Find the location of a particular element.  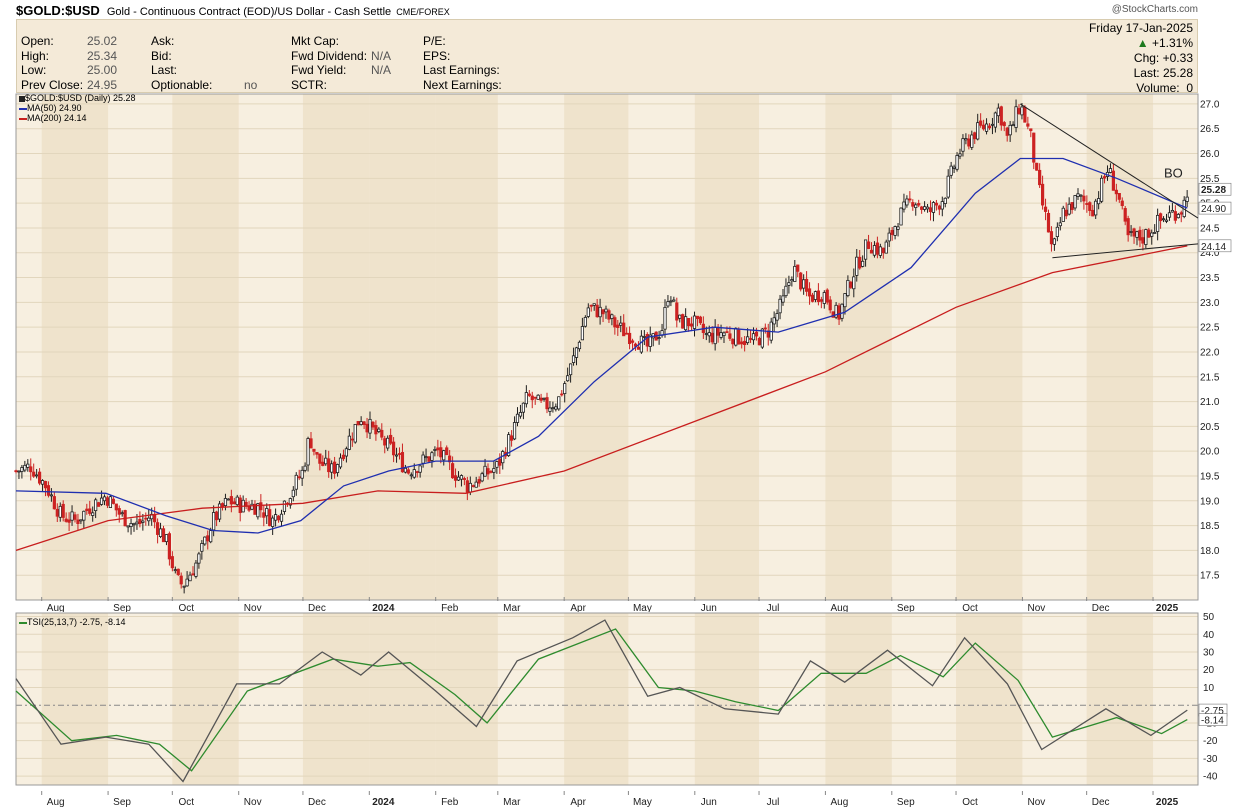

fwd-dividend-label: Fwd Dividend: is located at coordinates (329, 56).